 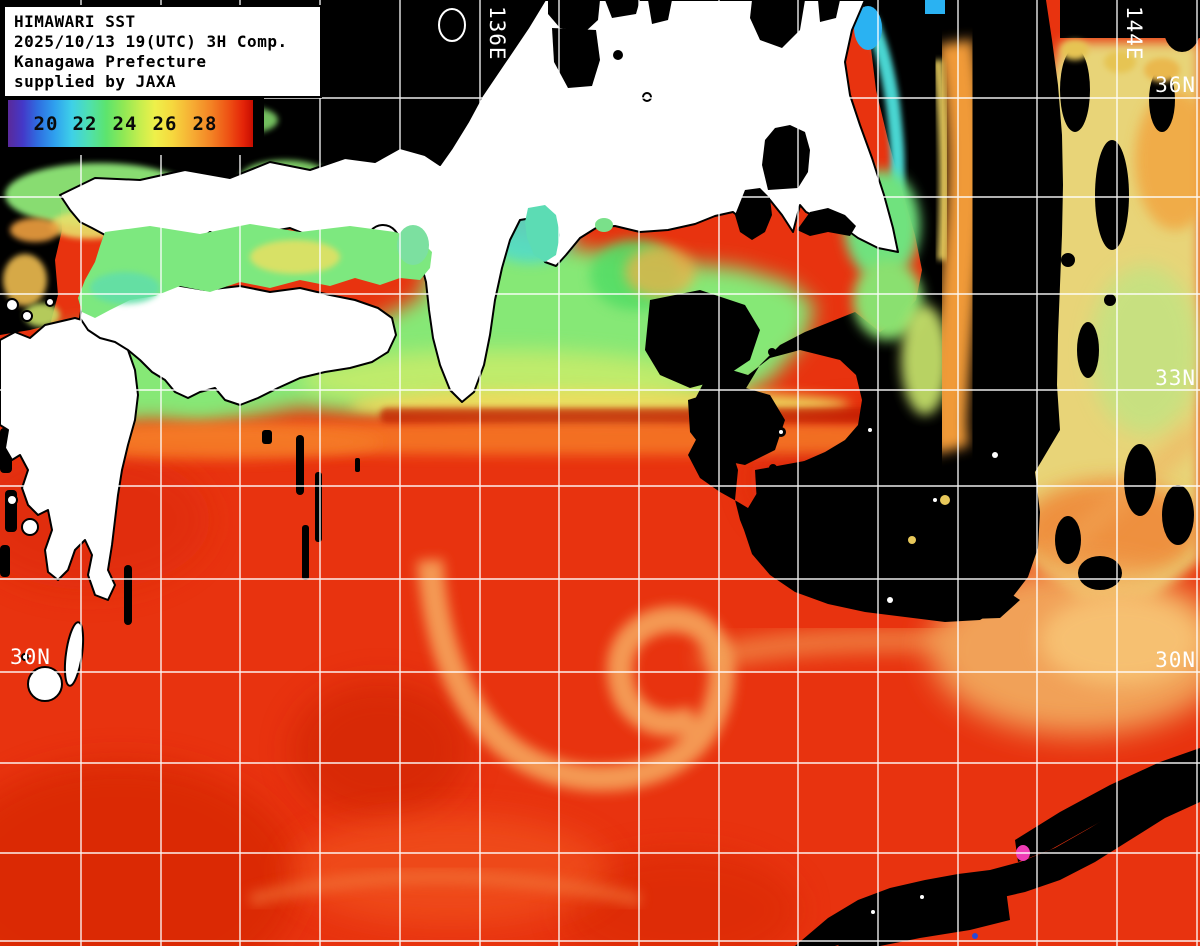 What do you see at coordinates (295, 257) in the screenshot?
I see `inland-sea-yellow-patch` at bounding box center [295, 257].